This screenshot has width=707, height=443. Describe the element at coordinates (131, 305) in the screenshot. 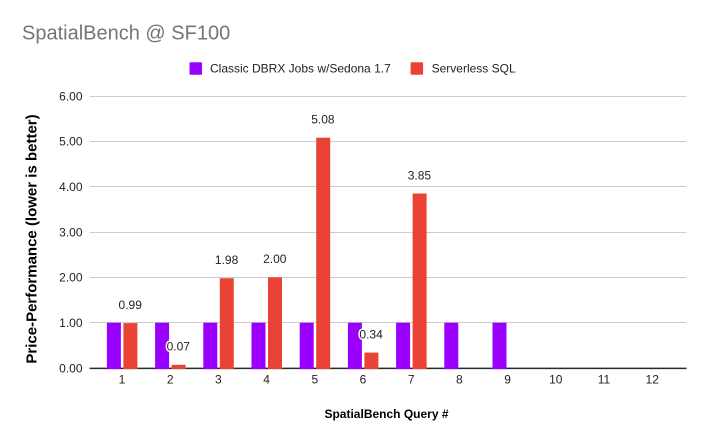

I see `svg-text: 0.99` at that location.